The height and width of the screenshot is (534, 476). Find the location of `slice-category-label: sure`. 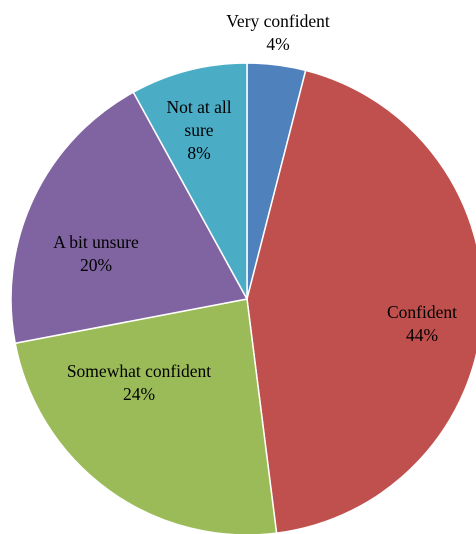

slice-category-label: sure is located at coordinates (198, 130).